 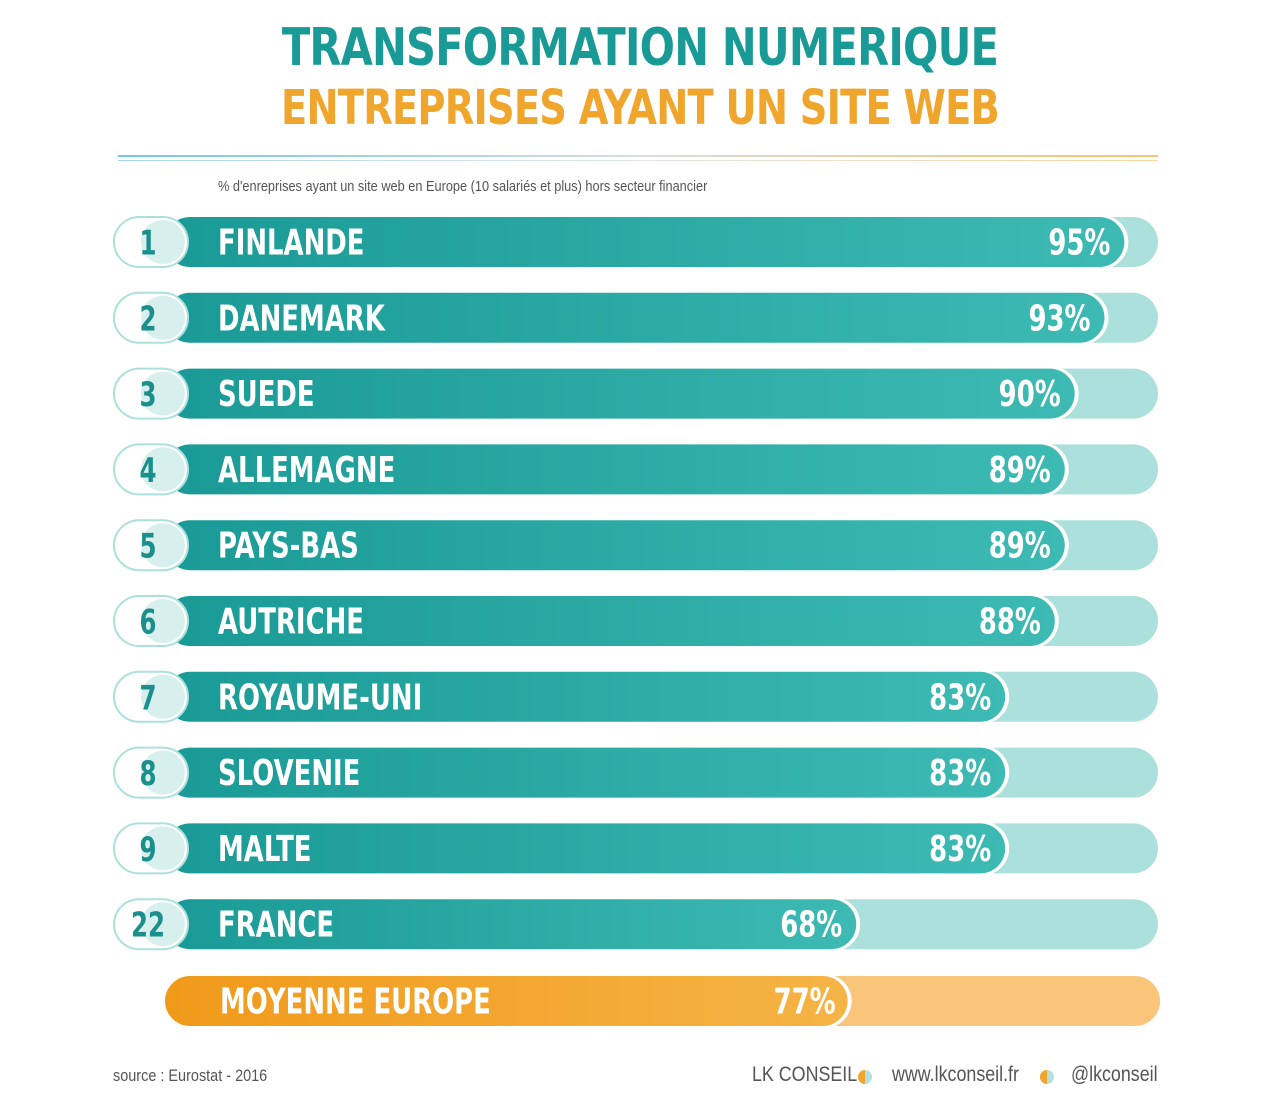 I want to click on category-label: FINLANDE, so click(x=291, y=242).